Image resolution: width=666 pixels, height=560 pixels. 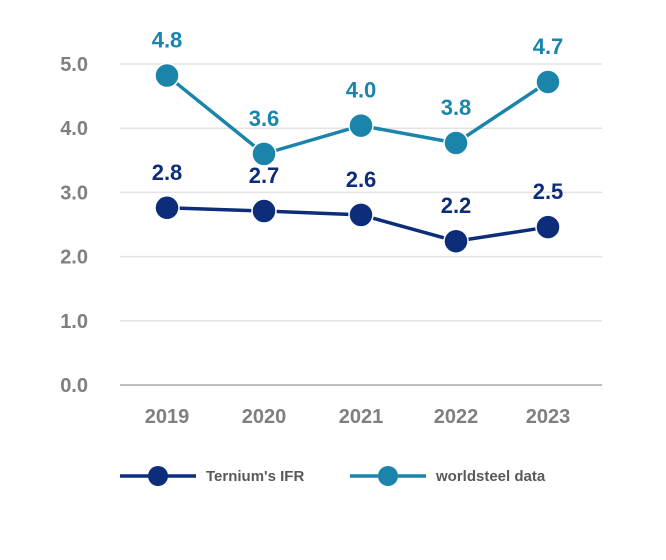 I want to click on data-label: 4.0, so click(x=361, y=90).